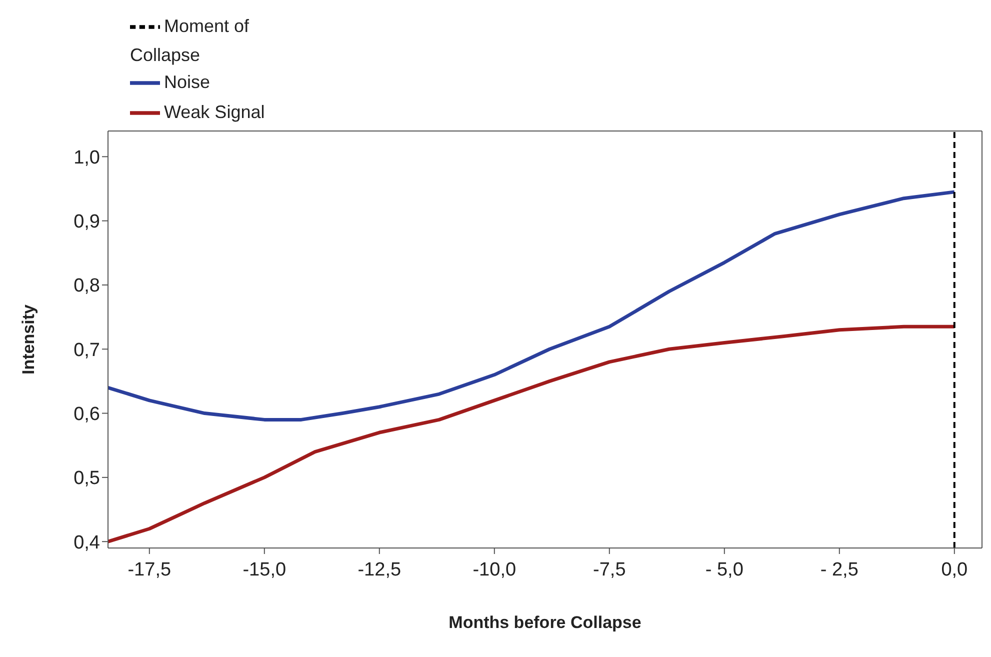 This screenshot has width=991, height=657. What do you see at coordinates (494, 569) in the screenshot?
I see `x-tick-label: -10,0` at bounding box center [494, 569].